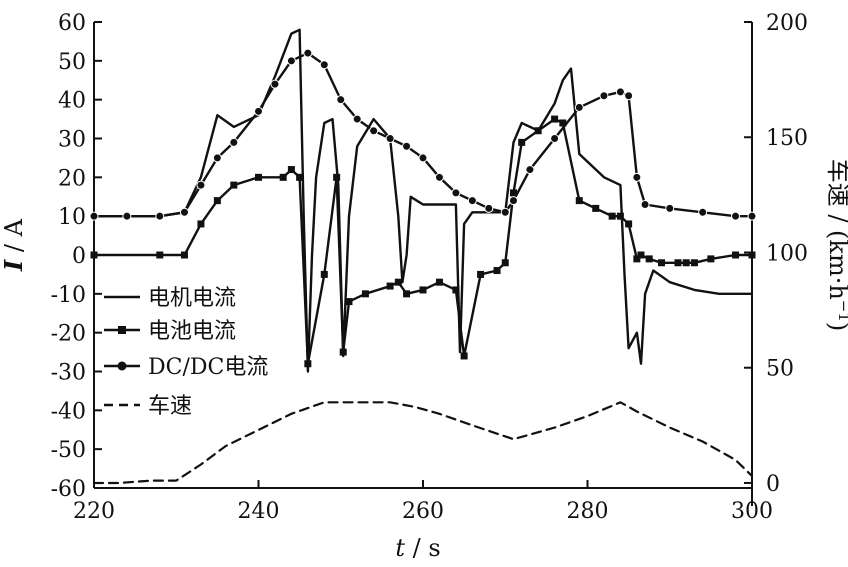 Image resolution: width=848 pixels, height=567 pixels. What do you see at coordinates (773, 484) in the screenshot?
I see `right-tick-label: 0` at bounding box center [773, 484].